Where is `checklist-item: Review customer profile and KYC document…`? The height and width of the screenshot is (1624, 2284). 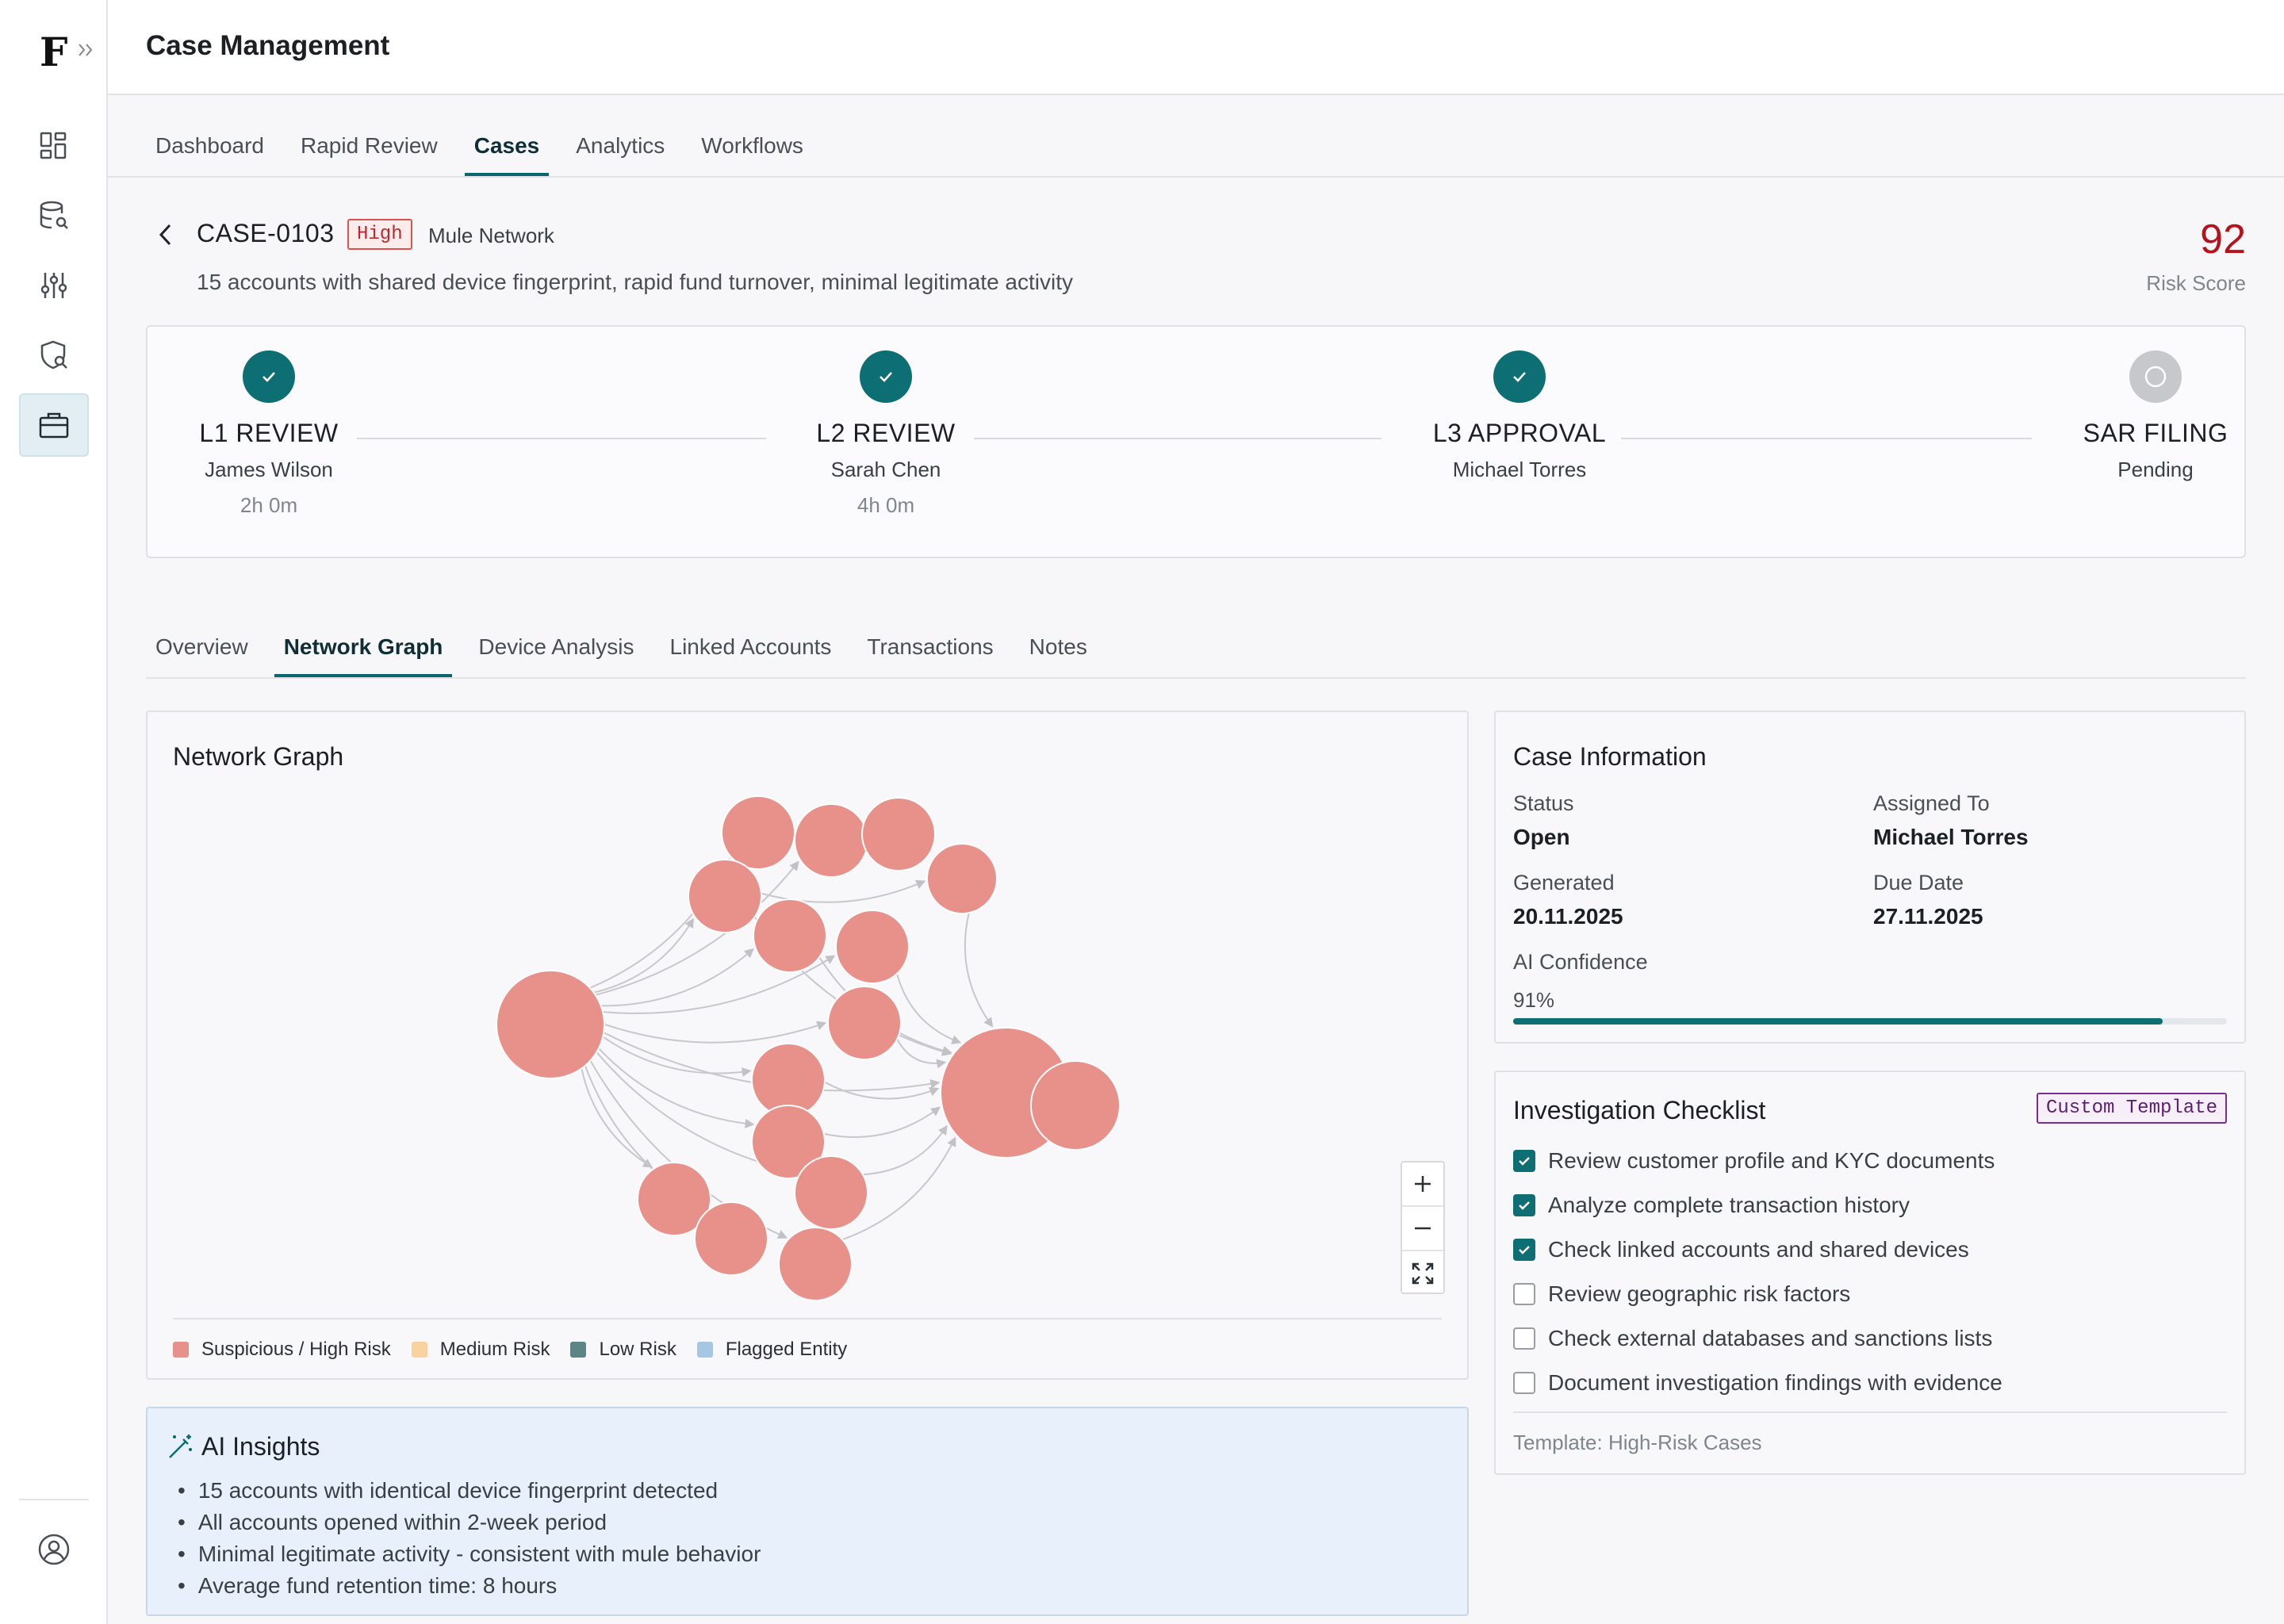 checklist-item: Review customer profile and KYC document… is located at coordinates (1754, 1161).